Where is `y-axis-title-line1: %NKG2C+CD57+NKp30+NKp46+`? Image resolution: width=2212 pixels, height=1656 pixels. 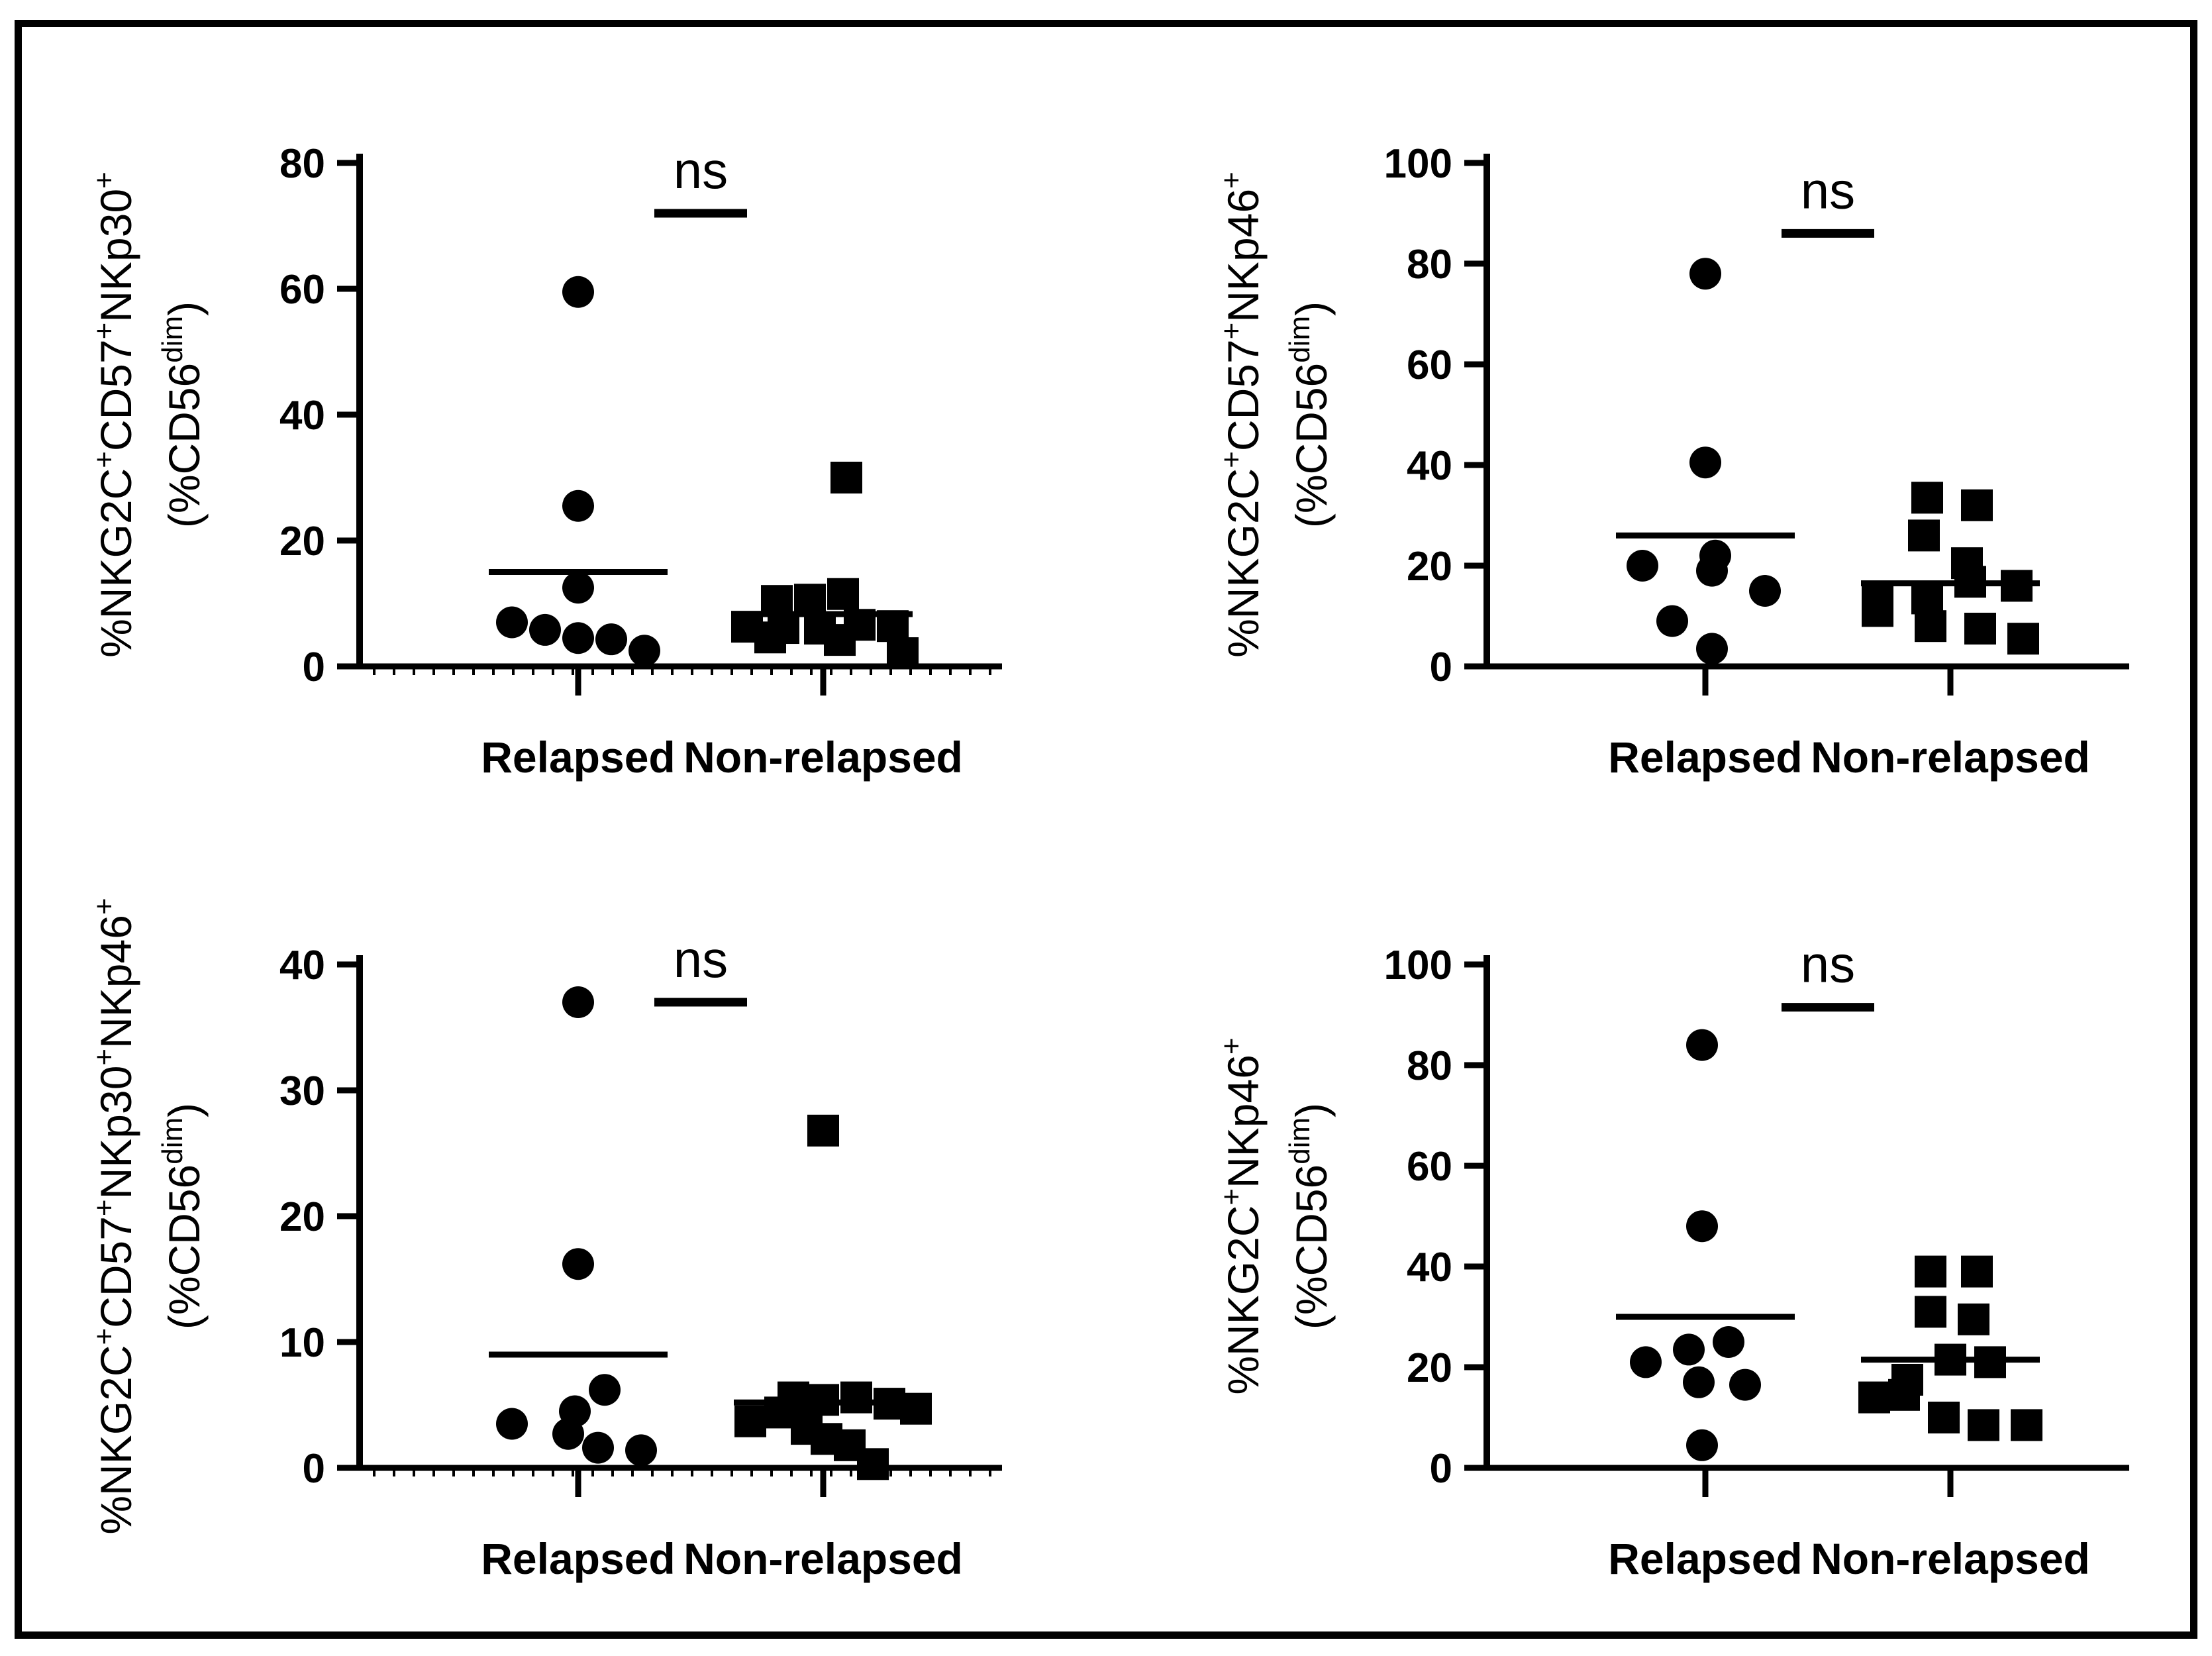 y-axis-title-line1: %NKG2C+CD57+NKp30+NKp46+ is located at coordinates (114, 1216).